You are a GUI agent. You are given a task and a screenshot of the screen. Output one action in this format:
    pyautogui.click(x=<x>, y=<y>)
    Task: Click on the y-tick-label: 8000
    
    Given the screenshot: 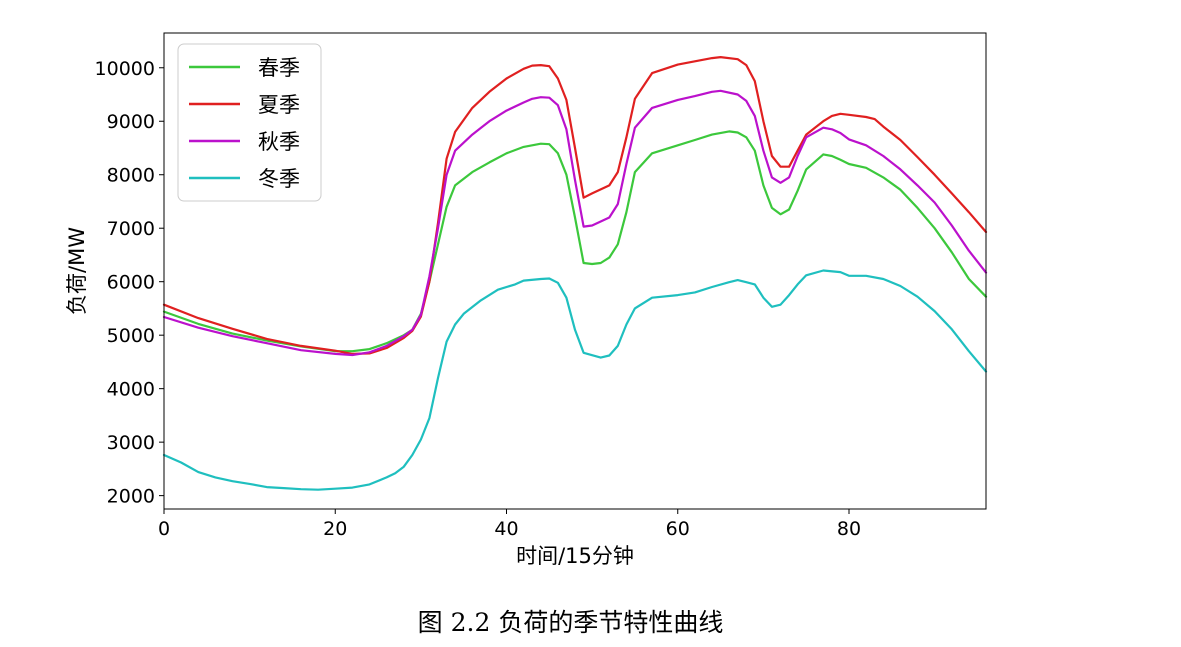 What is the action you would take?
    pyautogui.click(x=131, y=176)
    